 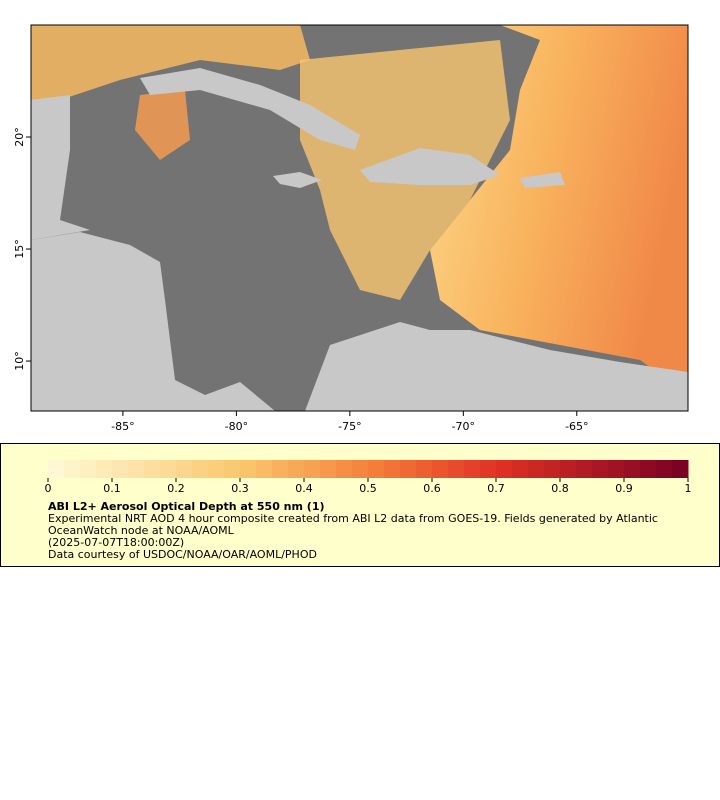 I want to click on y-tick-label: 10°, so click(x=19, y=361).